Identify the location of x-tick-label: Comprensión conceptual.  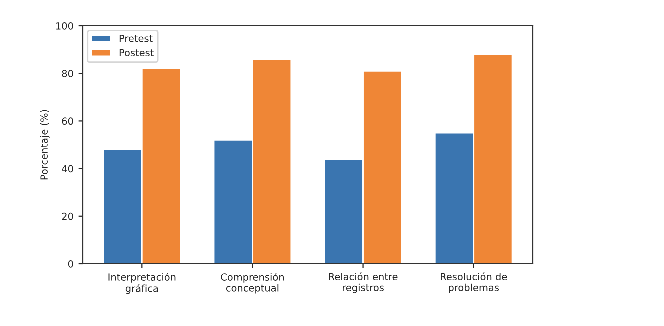
(252, 283).